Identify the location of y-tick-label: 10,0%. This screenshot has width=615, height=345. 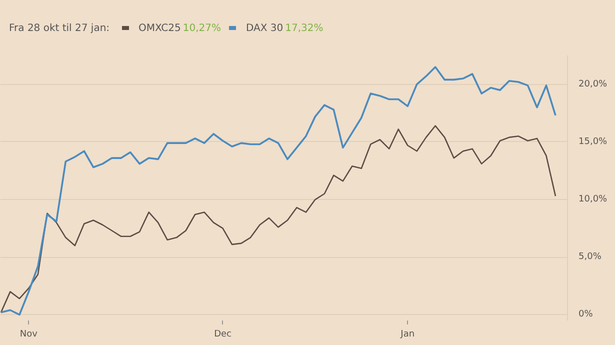
(593, 199).